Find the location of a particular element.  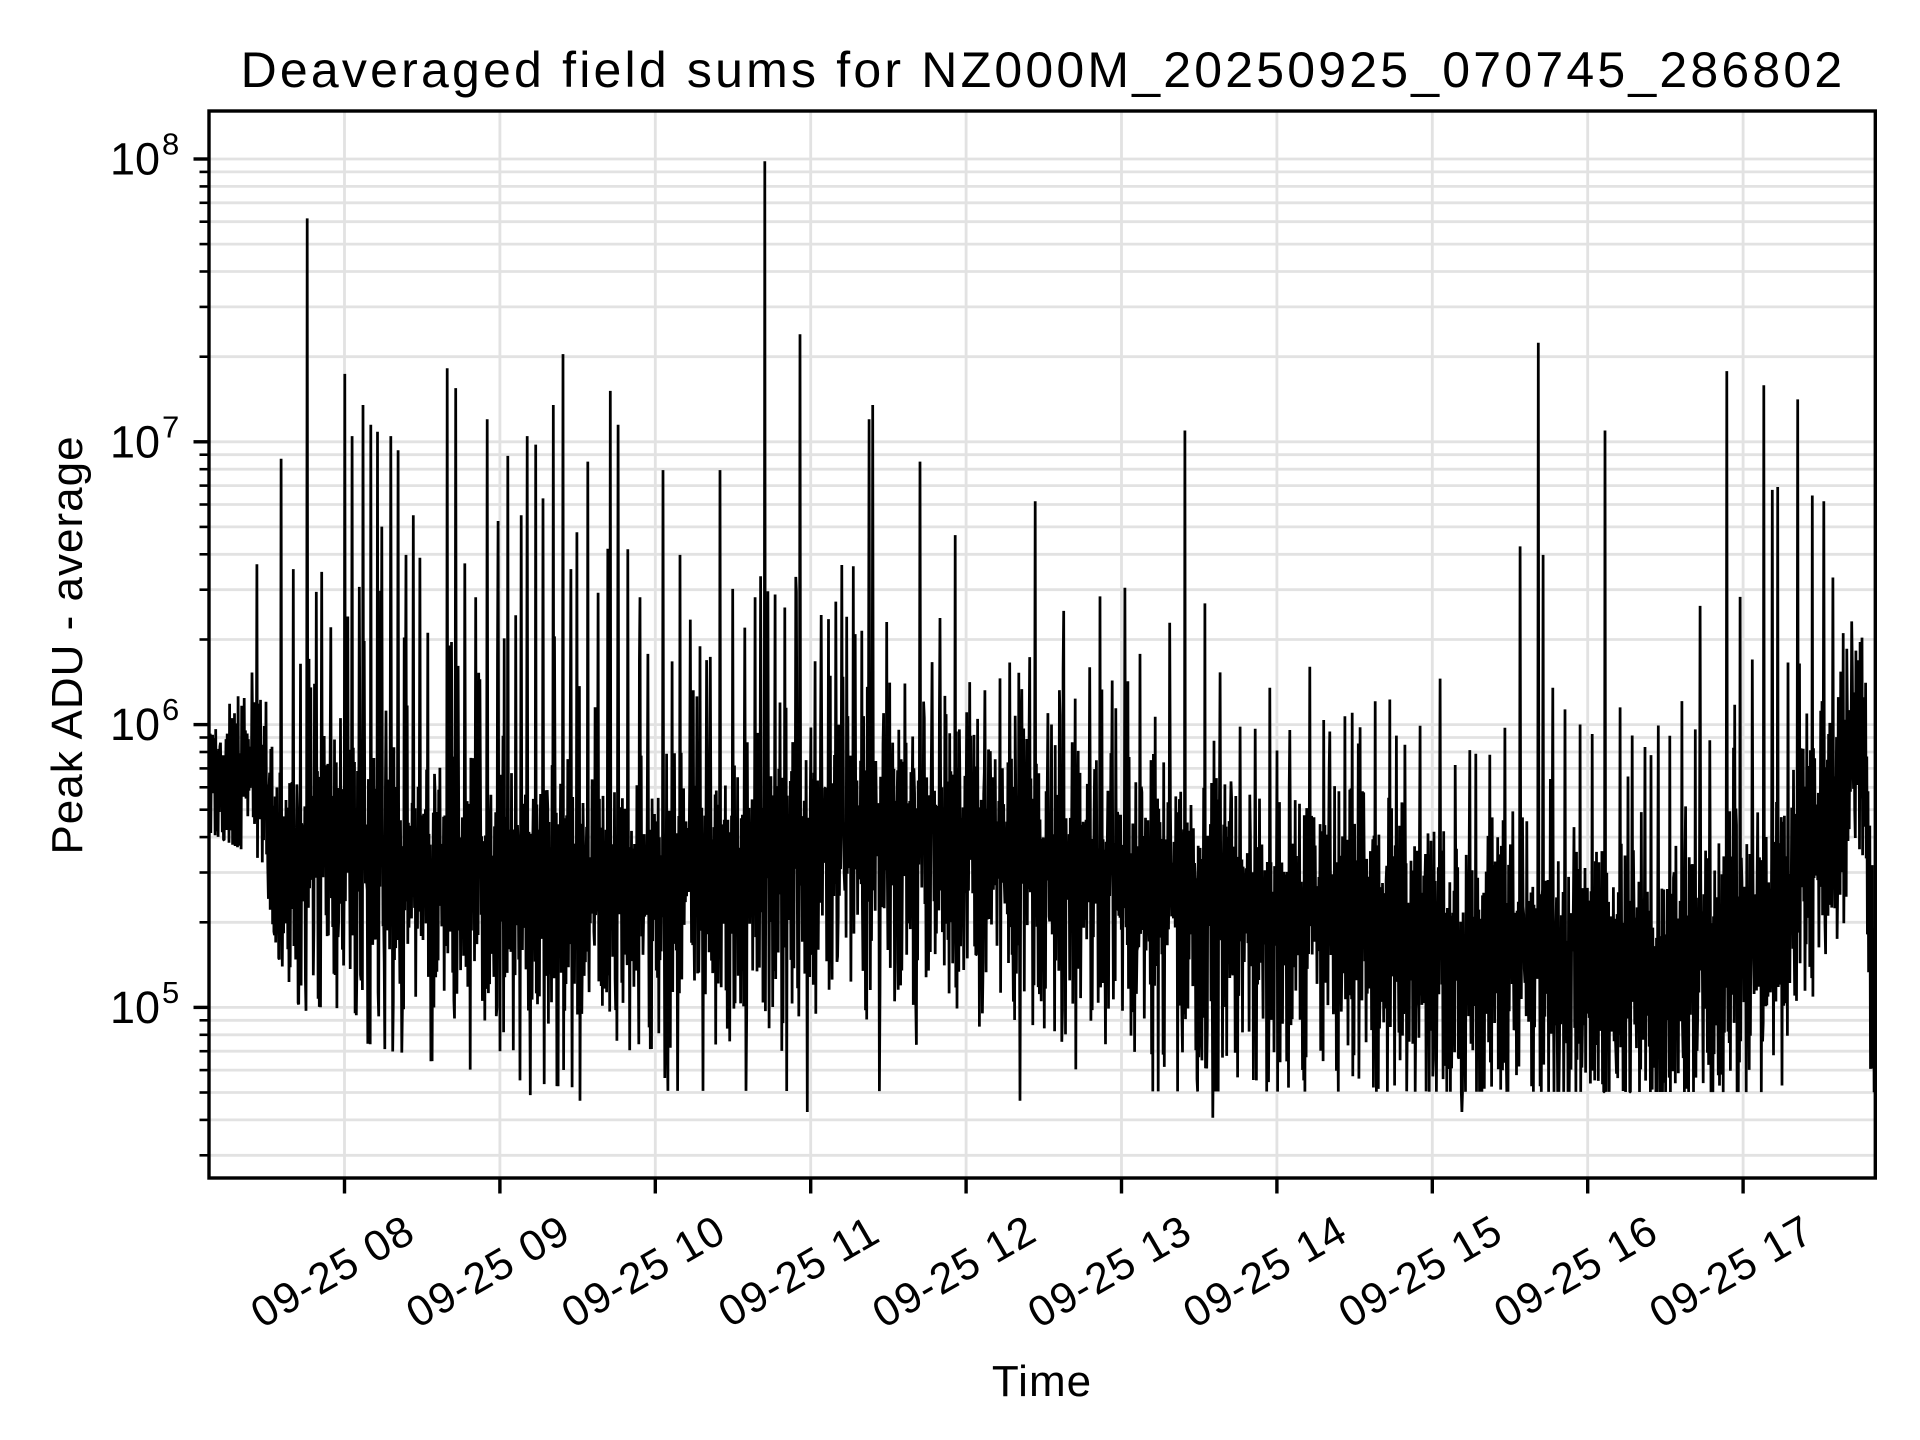

svg-text: 7 is located at coordinates (170, 426).